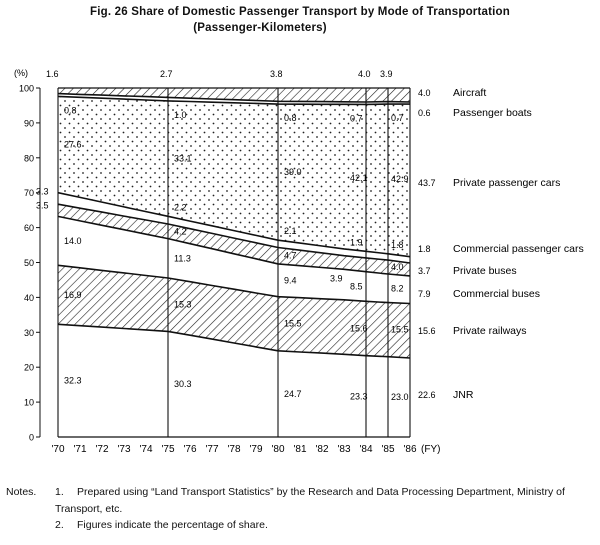  I want to click on y-tick-label: 90, so click(29, 123).